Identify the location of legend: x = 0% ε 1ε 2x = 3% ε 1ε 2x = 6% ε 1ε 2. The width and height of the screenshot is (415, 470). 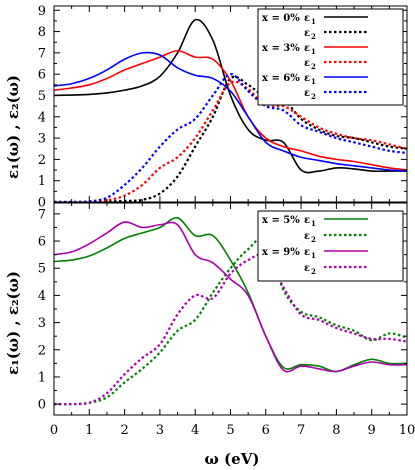
(330, 57).